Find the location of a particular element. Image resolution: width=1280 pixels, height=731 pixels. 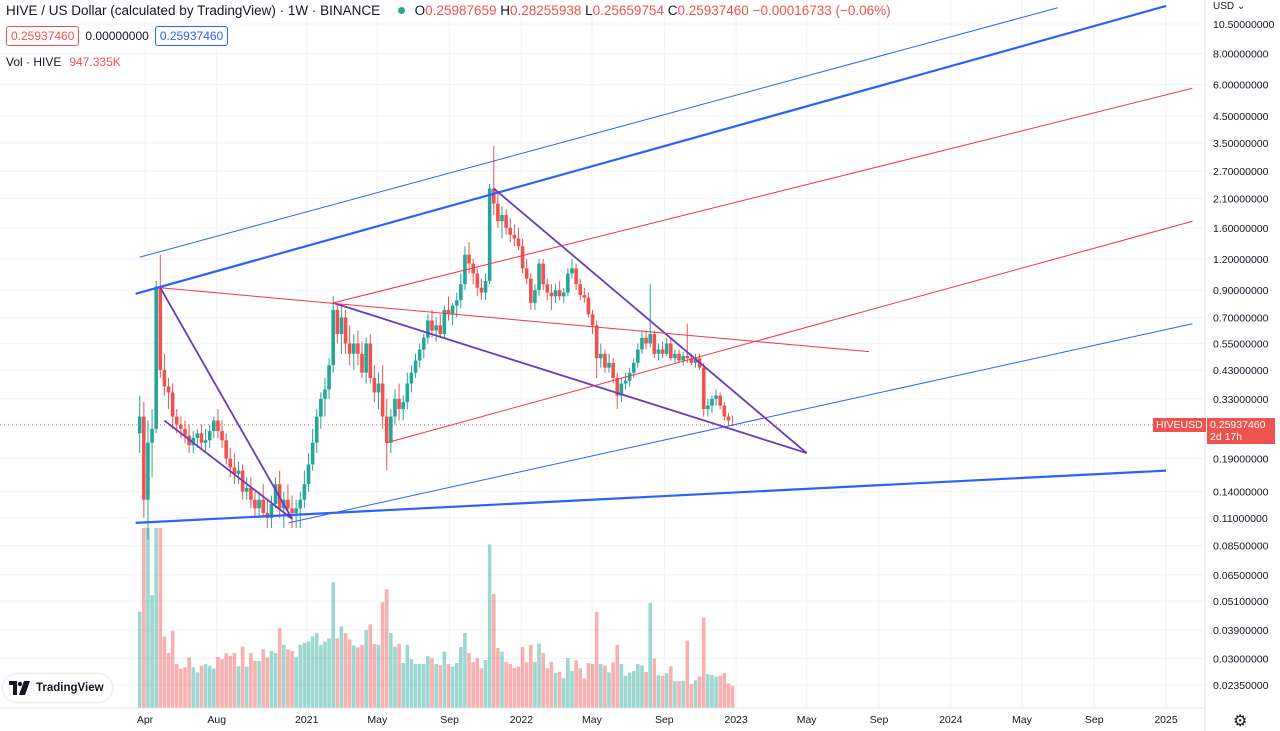

tradingview-logo: TradingView is located at coordinates (57, 688).